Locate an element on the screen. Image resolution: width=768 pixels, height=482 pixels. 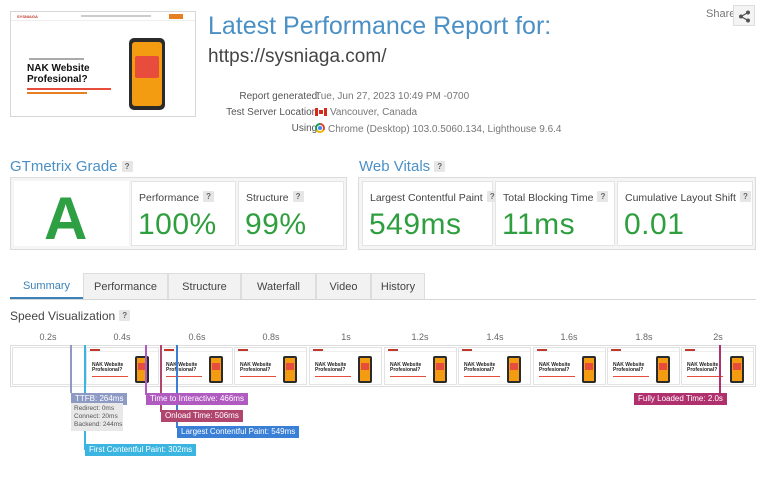
tab-history: History is located at coordinates (398, 286).